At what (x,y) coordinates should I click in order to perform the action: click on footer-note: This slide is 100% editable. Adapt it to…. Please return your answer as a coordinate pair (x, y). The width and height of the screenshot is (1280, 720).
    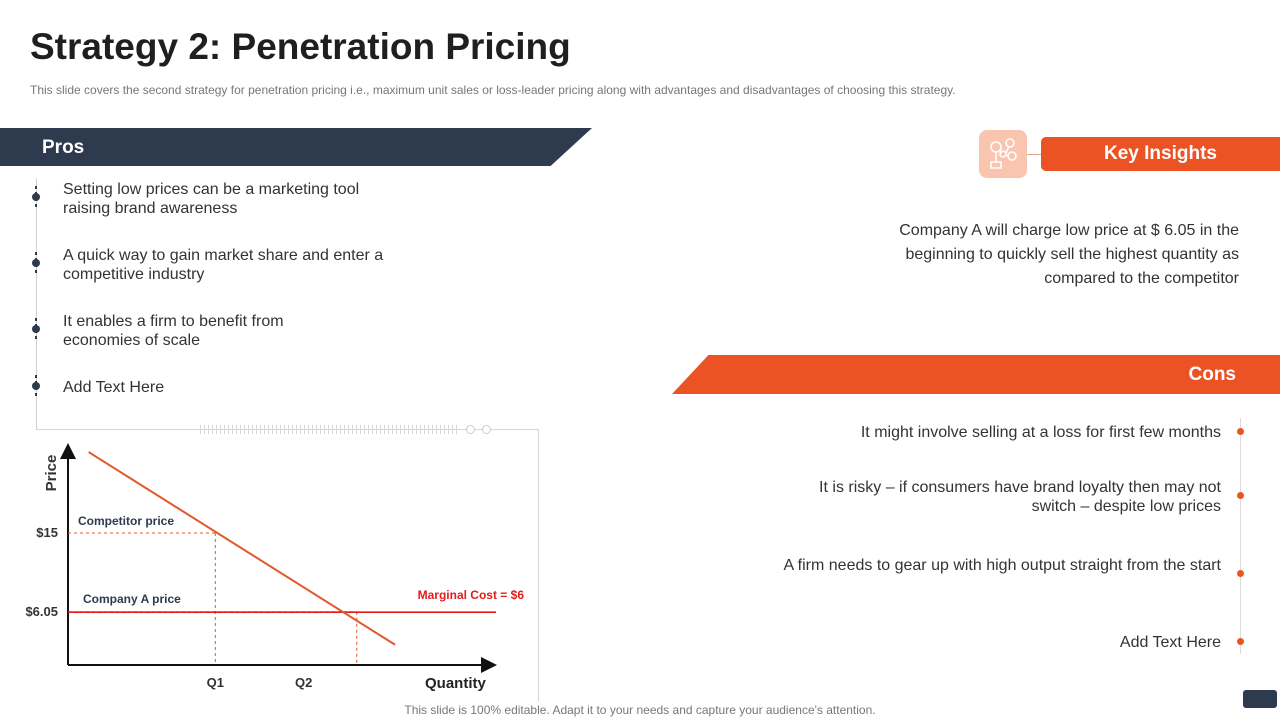
    Looking at the image, I should click on (640, 710).